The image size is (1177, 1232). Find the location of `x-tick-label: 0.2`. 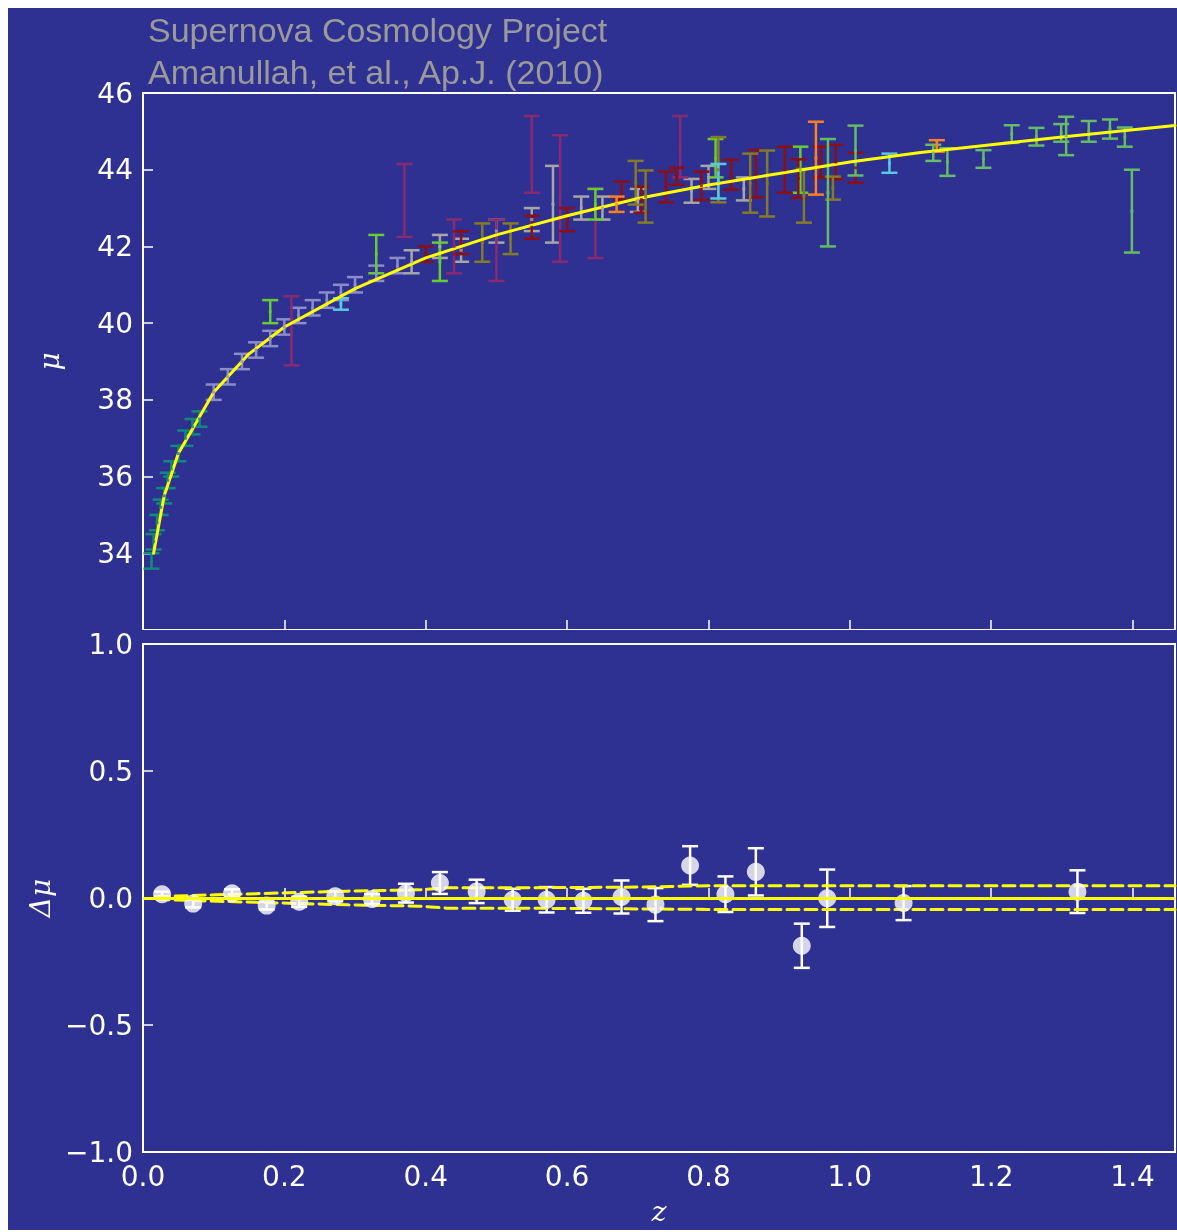

x-tick-label: 0.2 is located at coordinates (284, 1176).